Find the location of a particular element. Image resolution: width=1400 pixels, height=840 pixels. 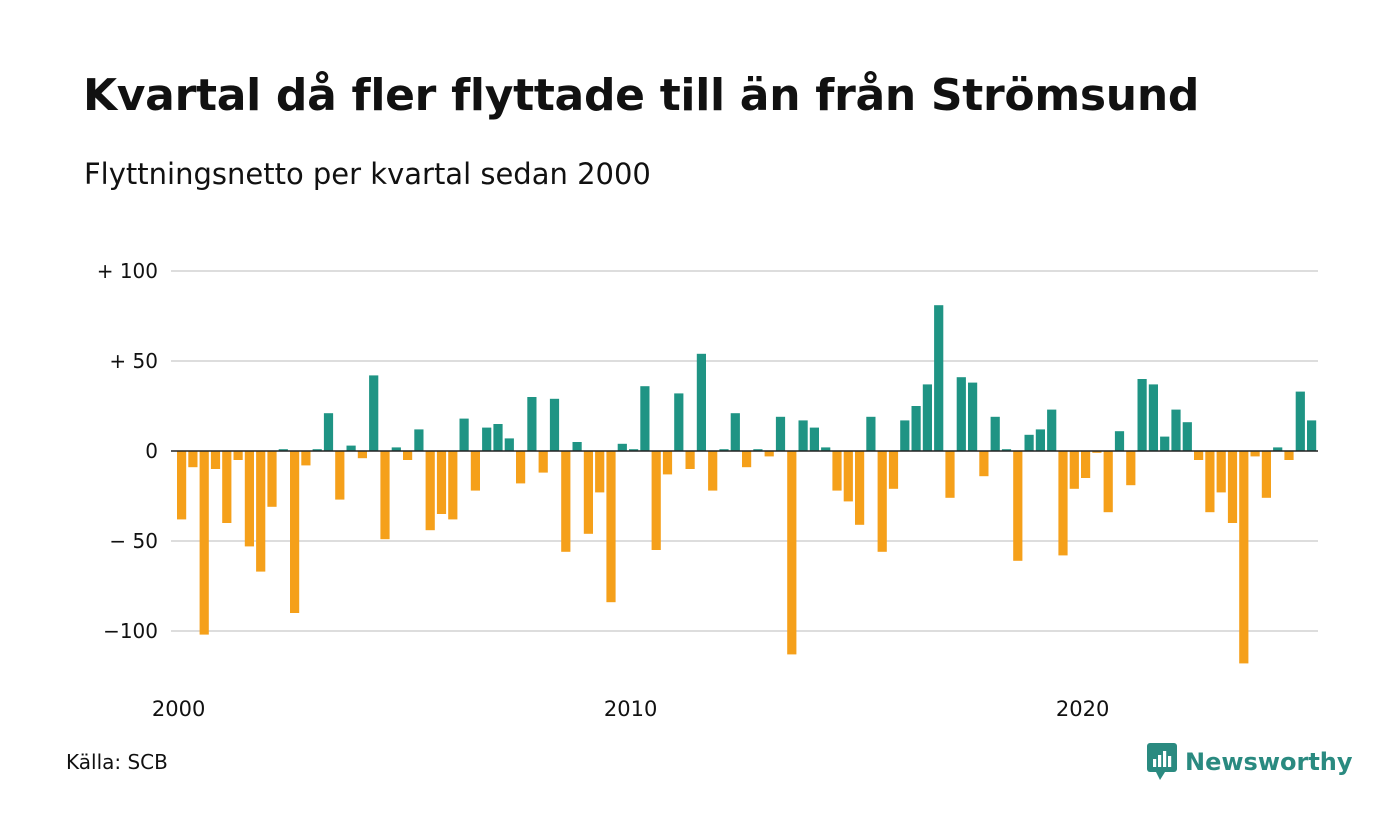

x-axis-labels: 2000 2010 2020 is located at coordinates (630, 709).